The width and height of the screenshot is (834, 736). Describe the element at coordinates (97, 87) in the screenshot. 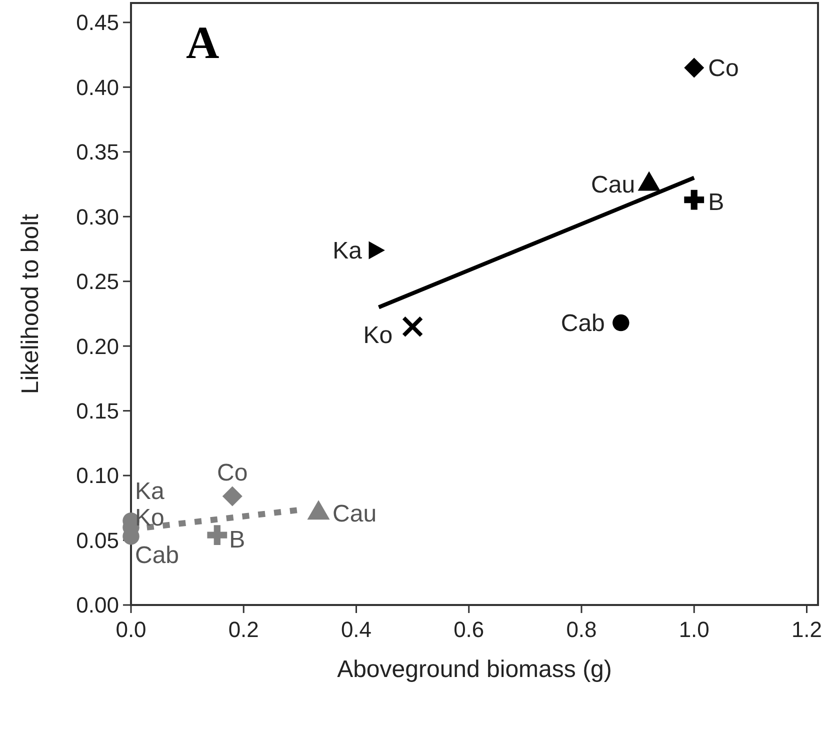

I see `y-tick-label: 0.40` at that location.